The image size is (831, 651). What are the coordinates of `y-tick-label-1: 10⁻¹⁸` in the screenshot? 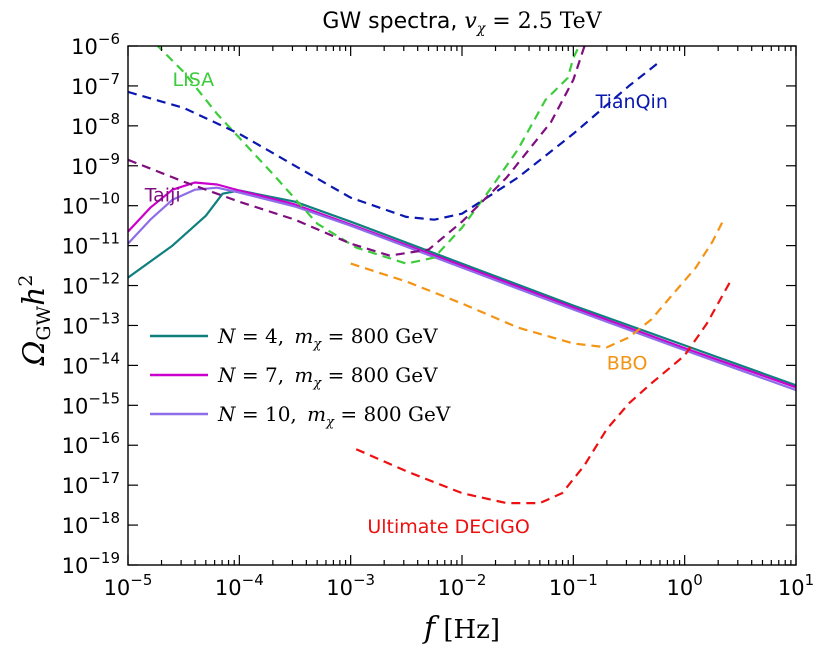 It's located at (91, 523).